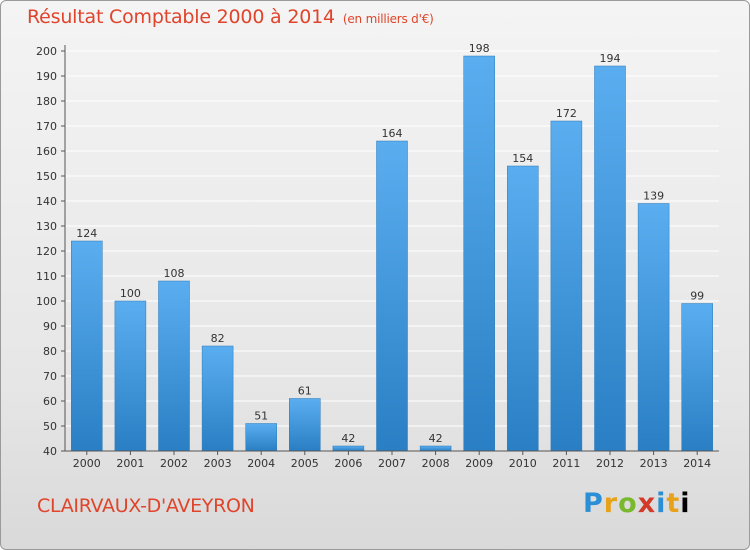  What do you see at coordinates (46, 301) in the screenshot?
I see `y-tick-label: 100` at bounding box center [46, 301].